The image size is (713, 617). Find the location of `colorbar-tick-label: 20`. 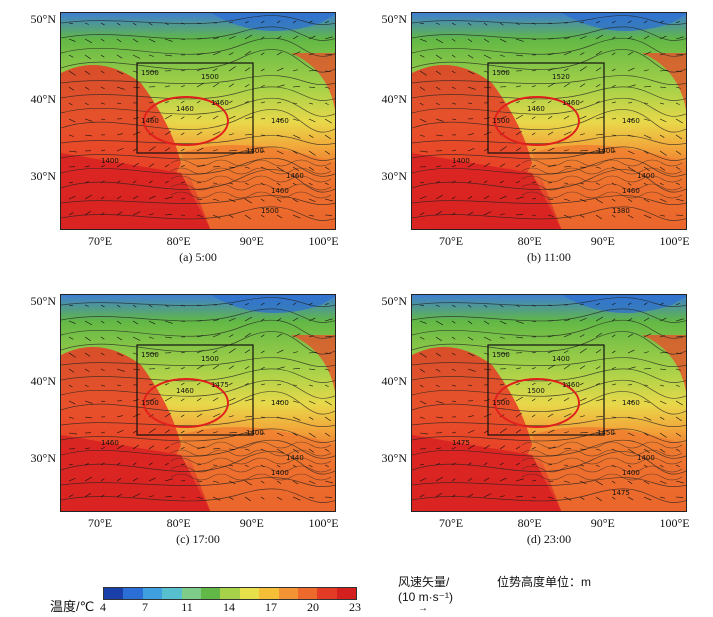

colorbar-tick-label: 20 is located at coordinates (313, 607).